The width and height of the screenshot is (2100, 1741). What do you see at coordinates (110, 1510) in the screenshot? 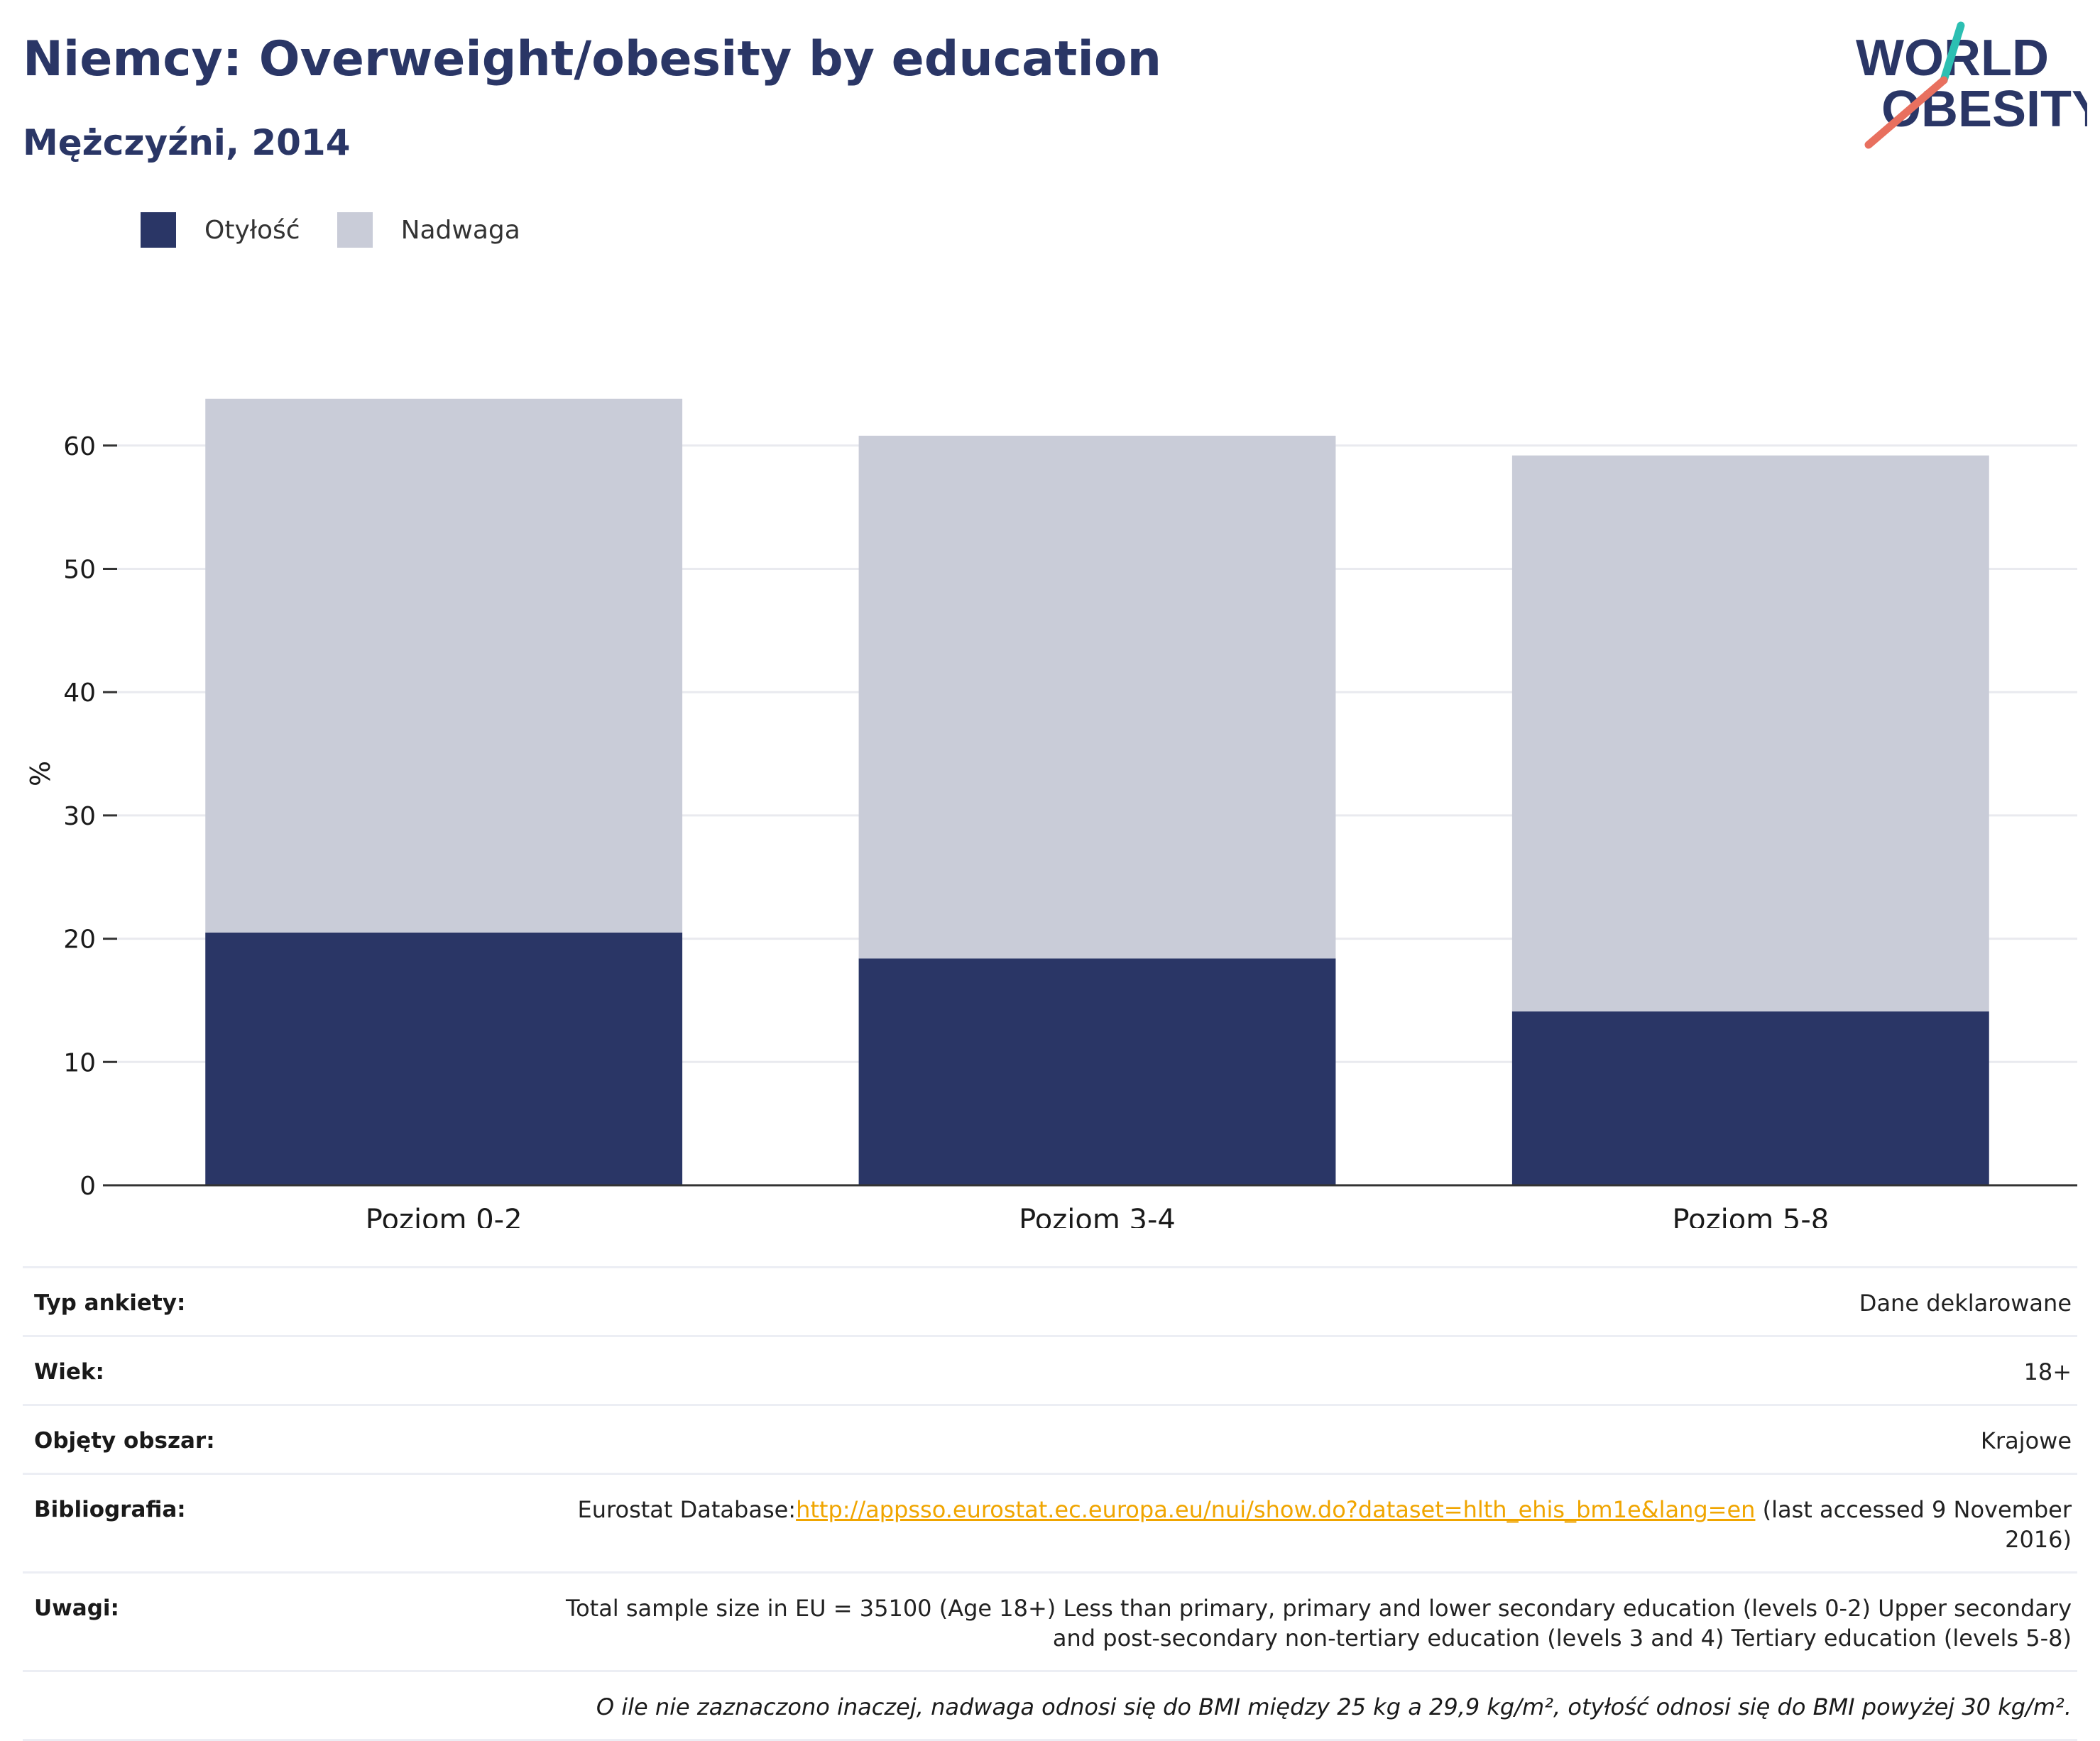
I see `meta-label-bibliography: Bibliografia:` at bounding box center [110, 1510].